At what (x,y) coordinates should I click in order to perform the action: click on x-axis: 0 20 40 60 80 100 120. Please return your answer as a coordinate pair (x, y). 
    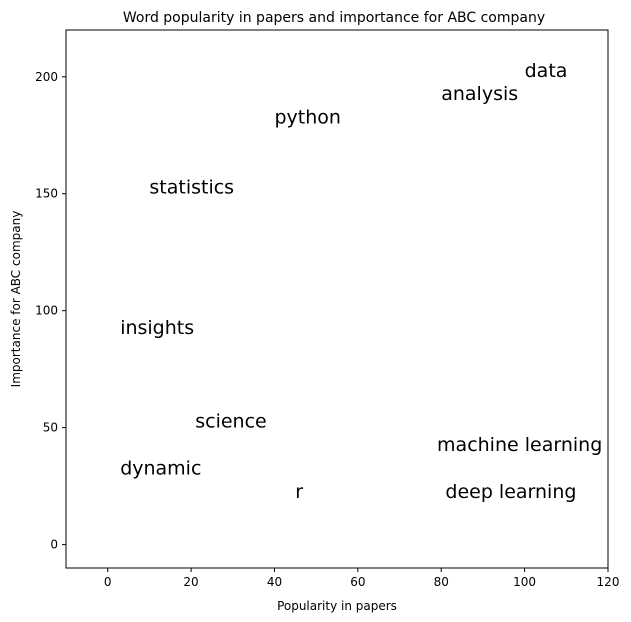
    Looking at the image, I should click on (362, 578).